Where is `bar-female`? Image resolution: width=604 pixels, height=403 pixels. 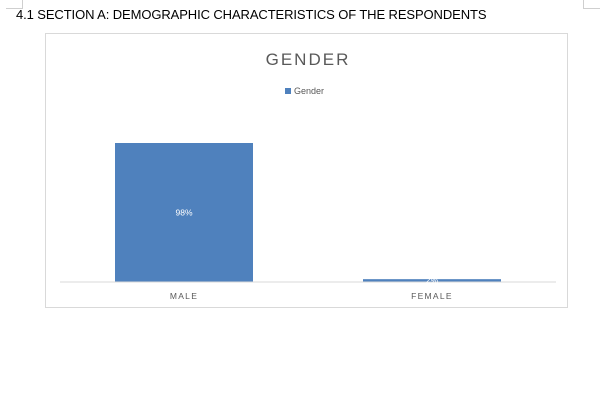 bar-female is located at coordinates (432, 280).